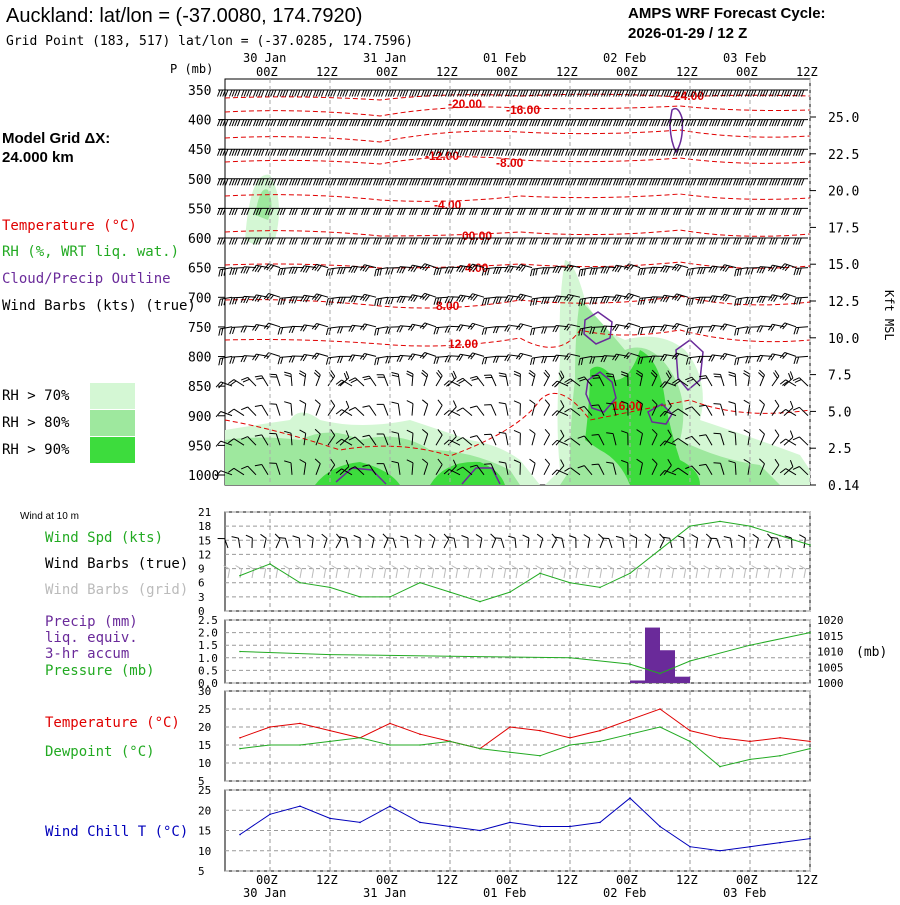 The height and width of the screenshot is (905, 900). Describe the element at coordinates (199, 269) in the screenshot. I see `pressure-tick-label: 650` at that location.